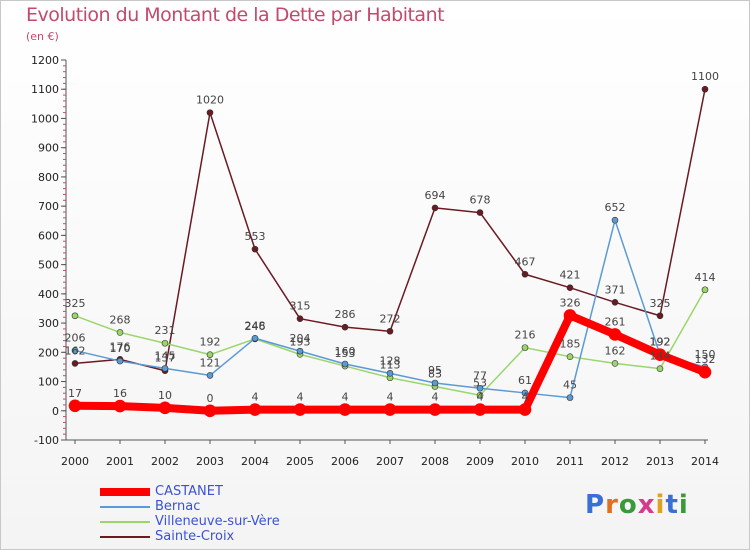  I want to click on data-label: 162, so click(75, 350).